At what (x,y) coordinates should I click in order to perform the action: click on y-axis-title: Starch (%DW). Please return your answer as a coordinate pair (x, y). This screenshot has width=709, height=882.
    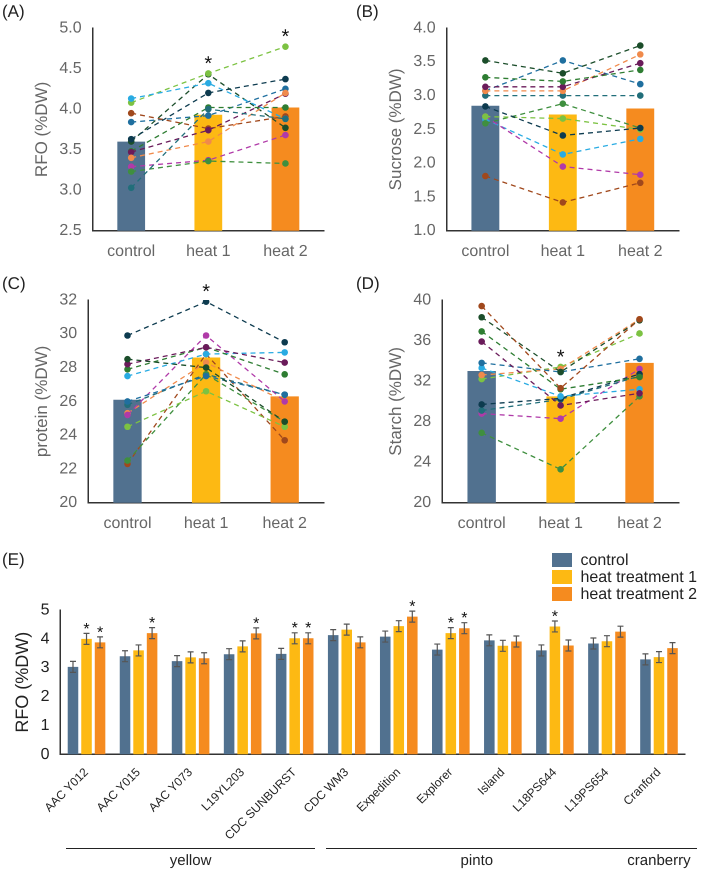
    Looking at the image, I should click on (395, 401).